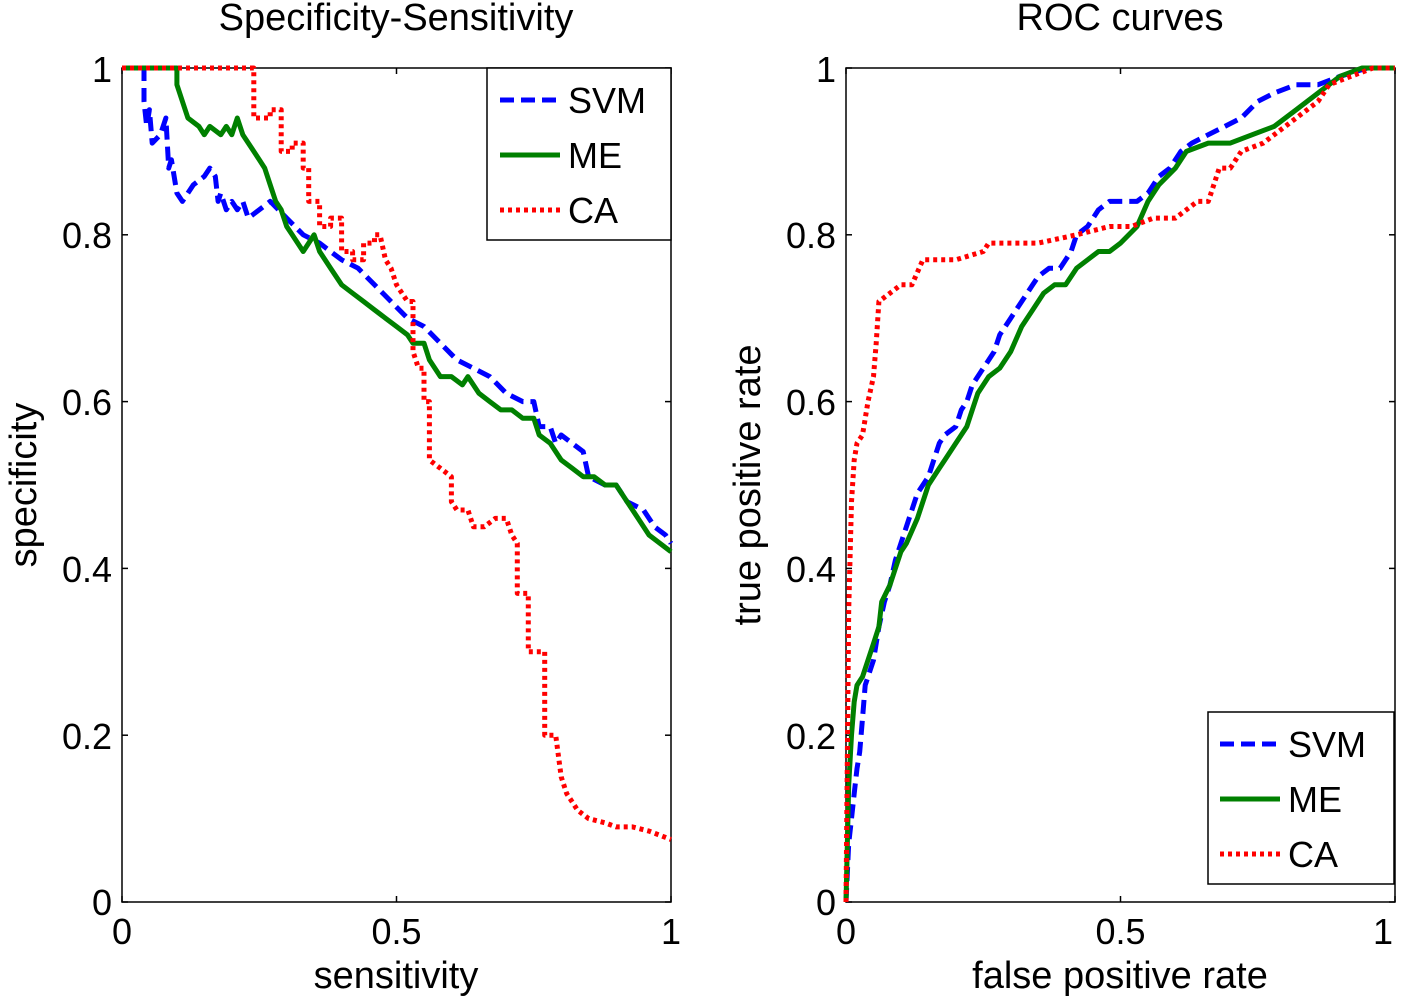 The image size is (1401, 1000). I want to click on y-axis-label: true positive rate, so click(748, 485).